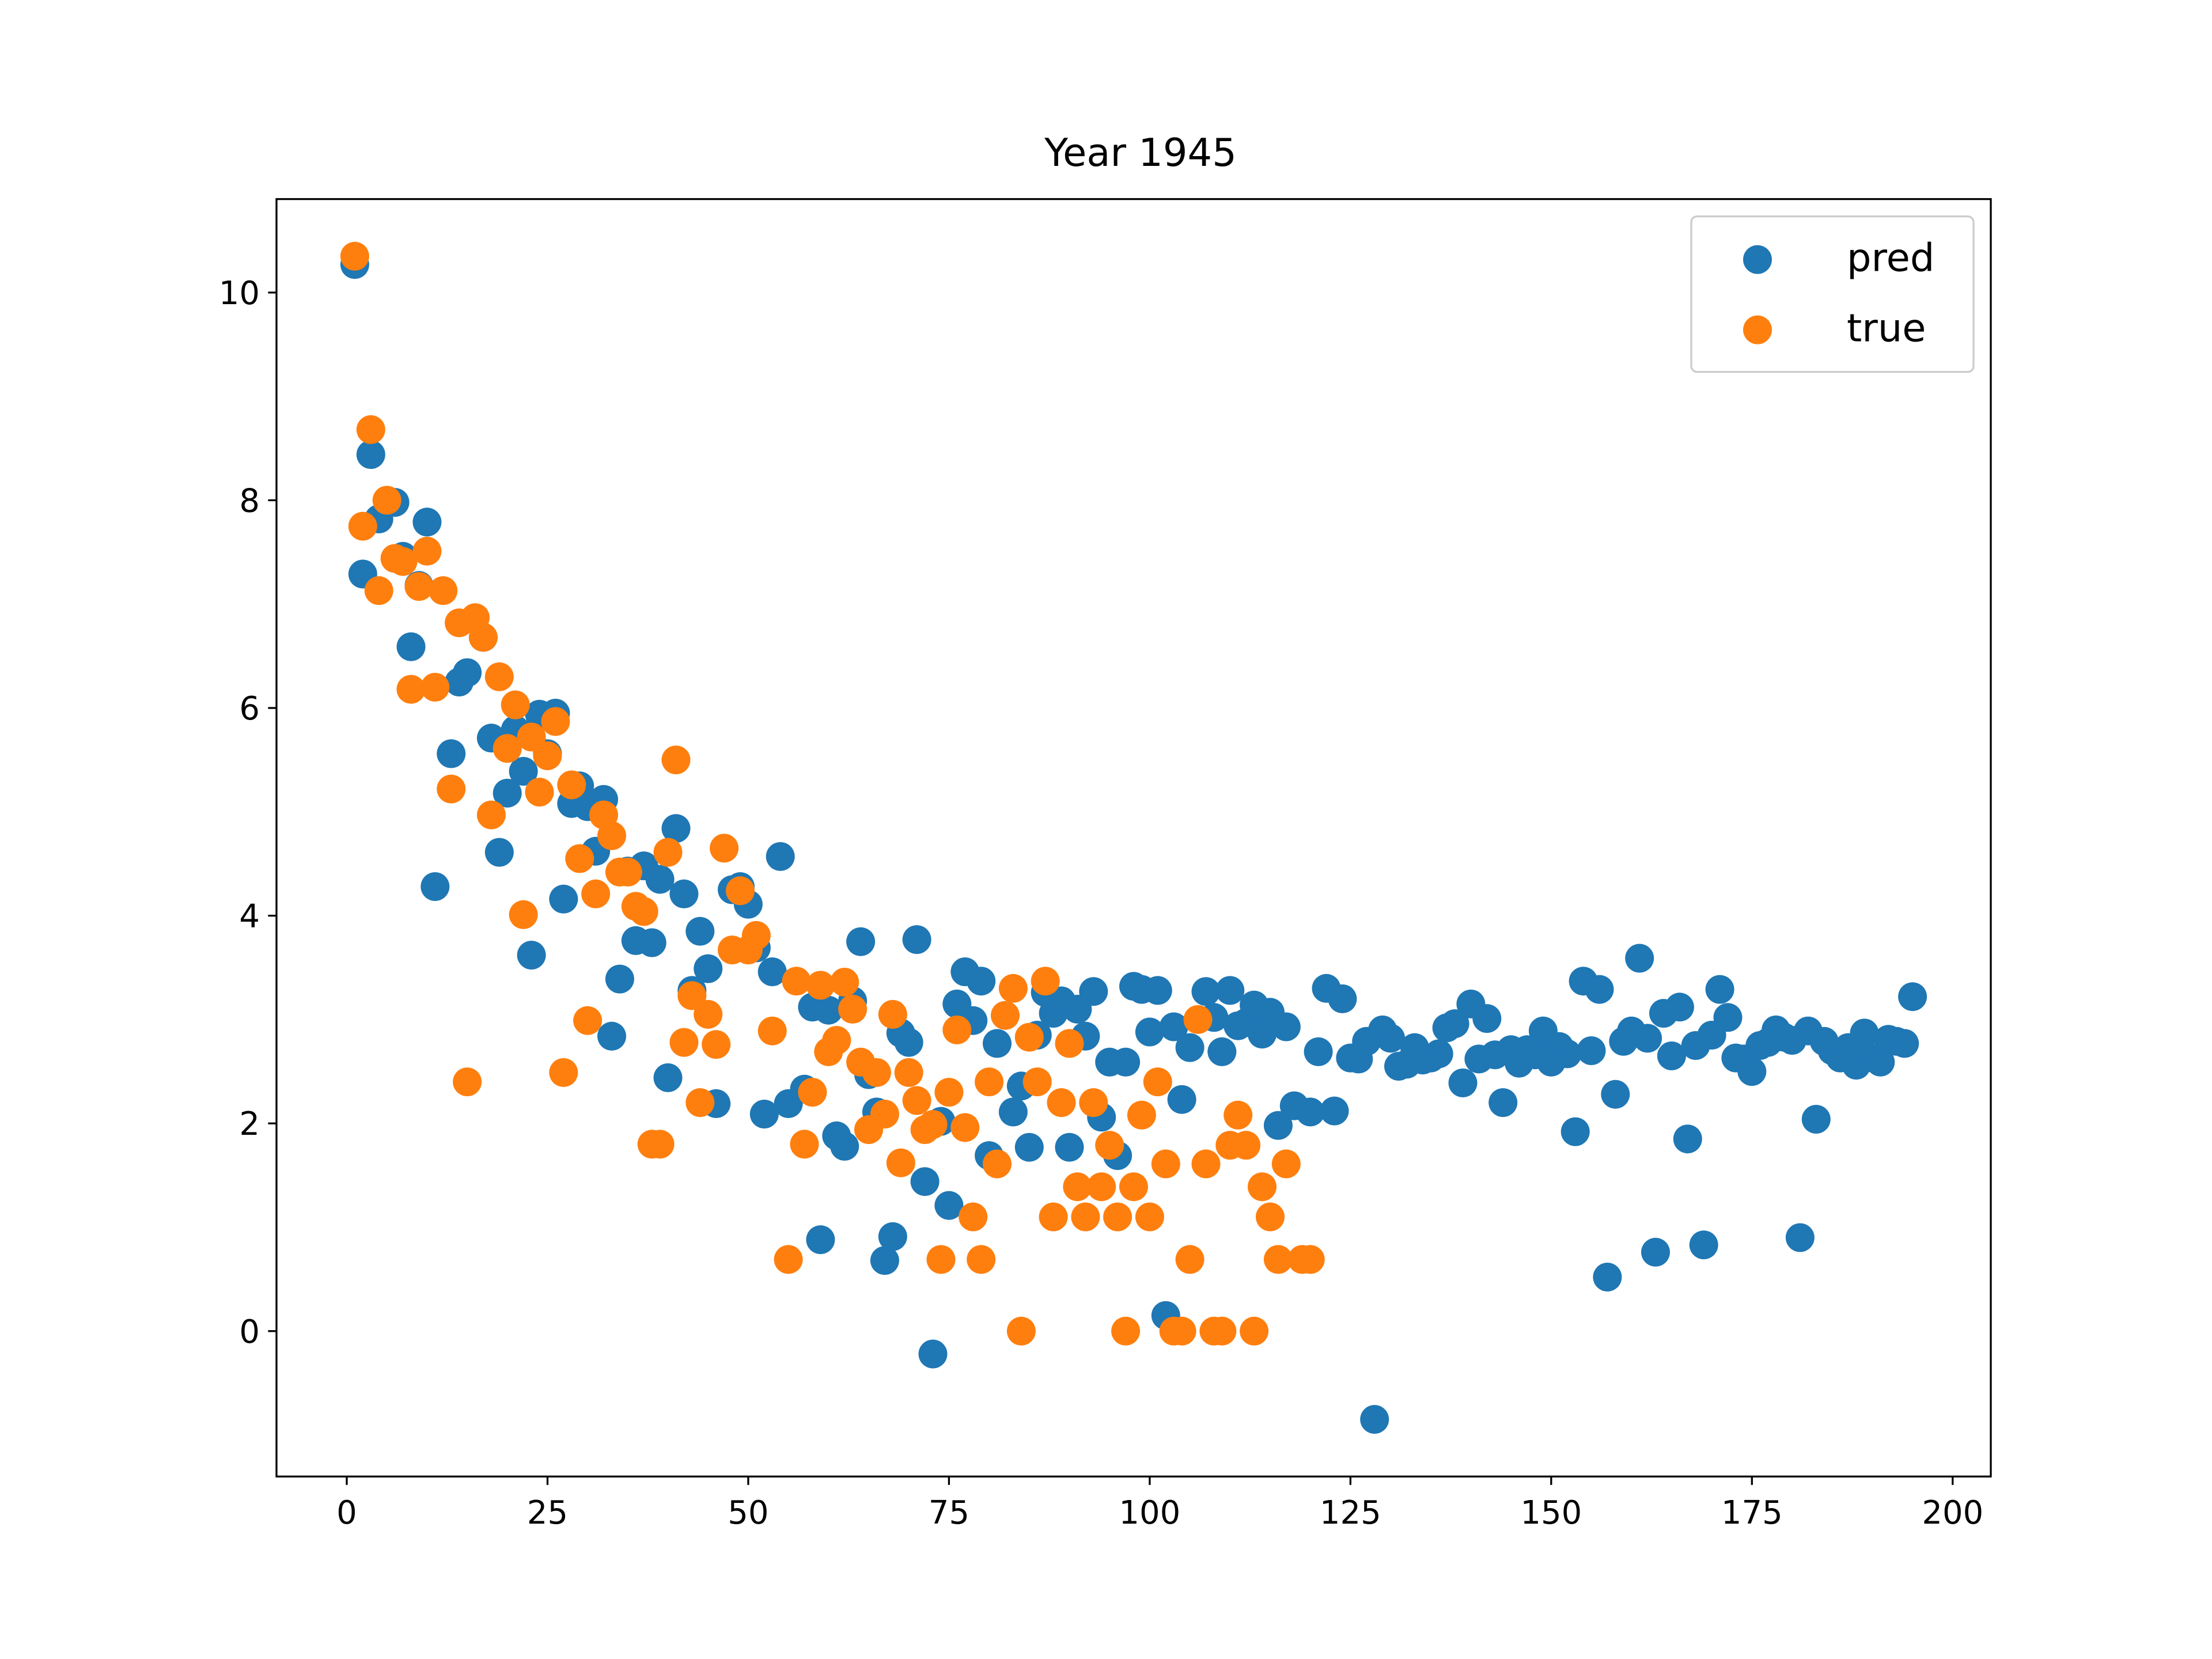  What do you see at coordinates (1757, 329) in the screenshot?
I see `legend-marker-true` at bounding box center [1757, 329].